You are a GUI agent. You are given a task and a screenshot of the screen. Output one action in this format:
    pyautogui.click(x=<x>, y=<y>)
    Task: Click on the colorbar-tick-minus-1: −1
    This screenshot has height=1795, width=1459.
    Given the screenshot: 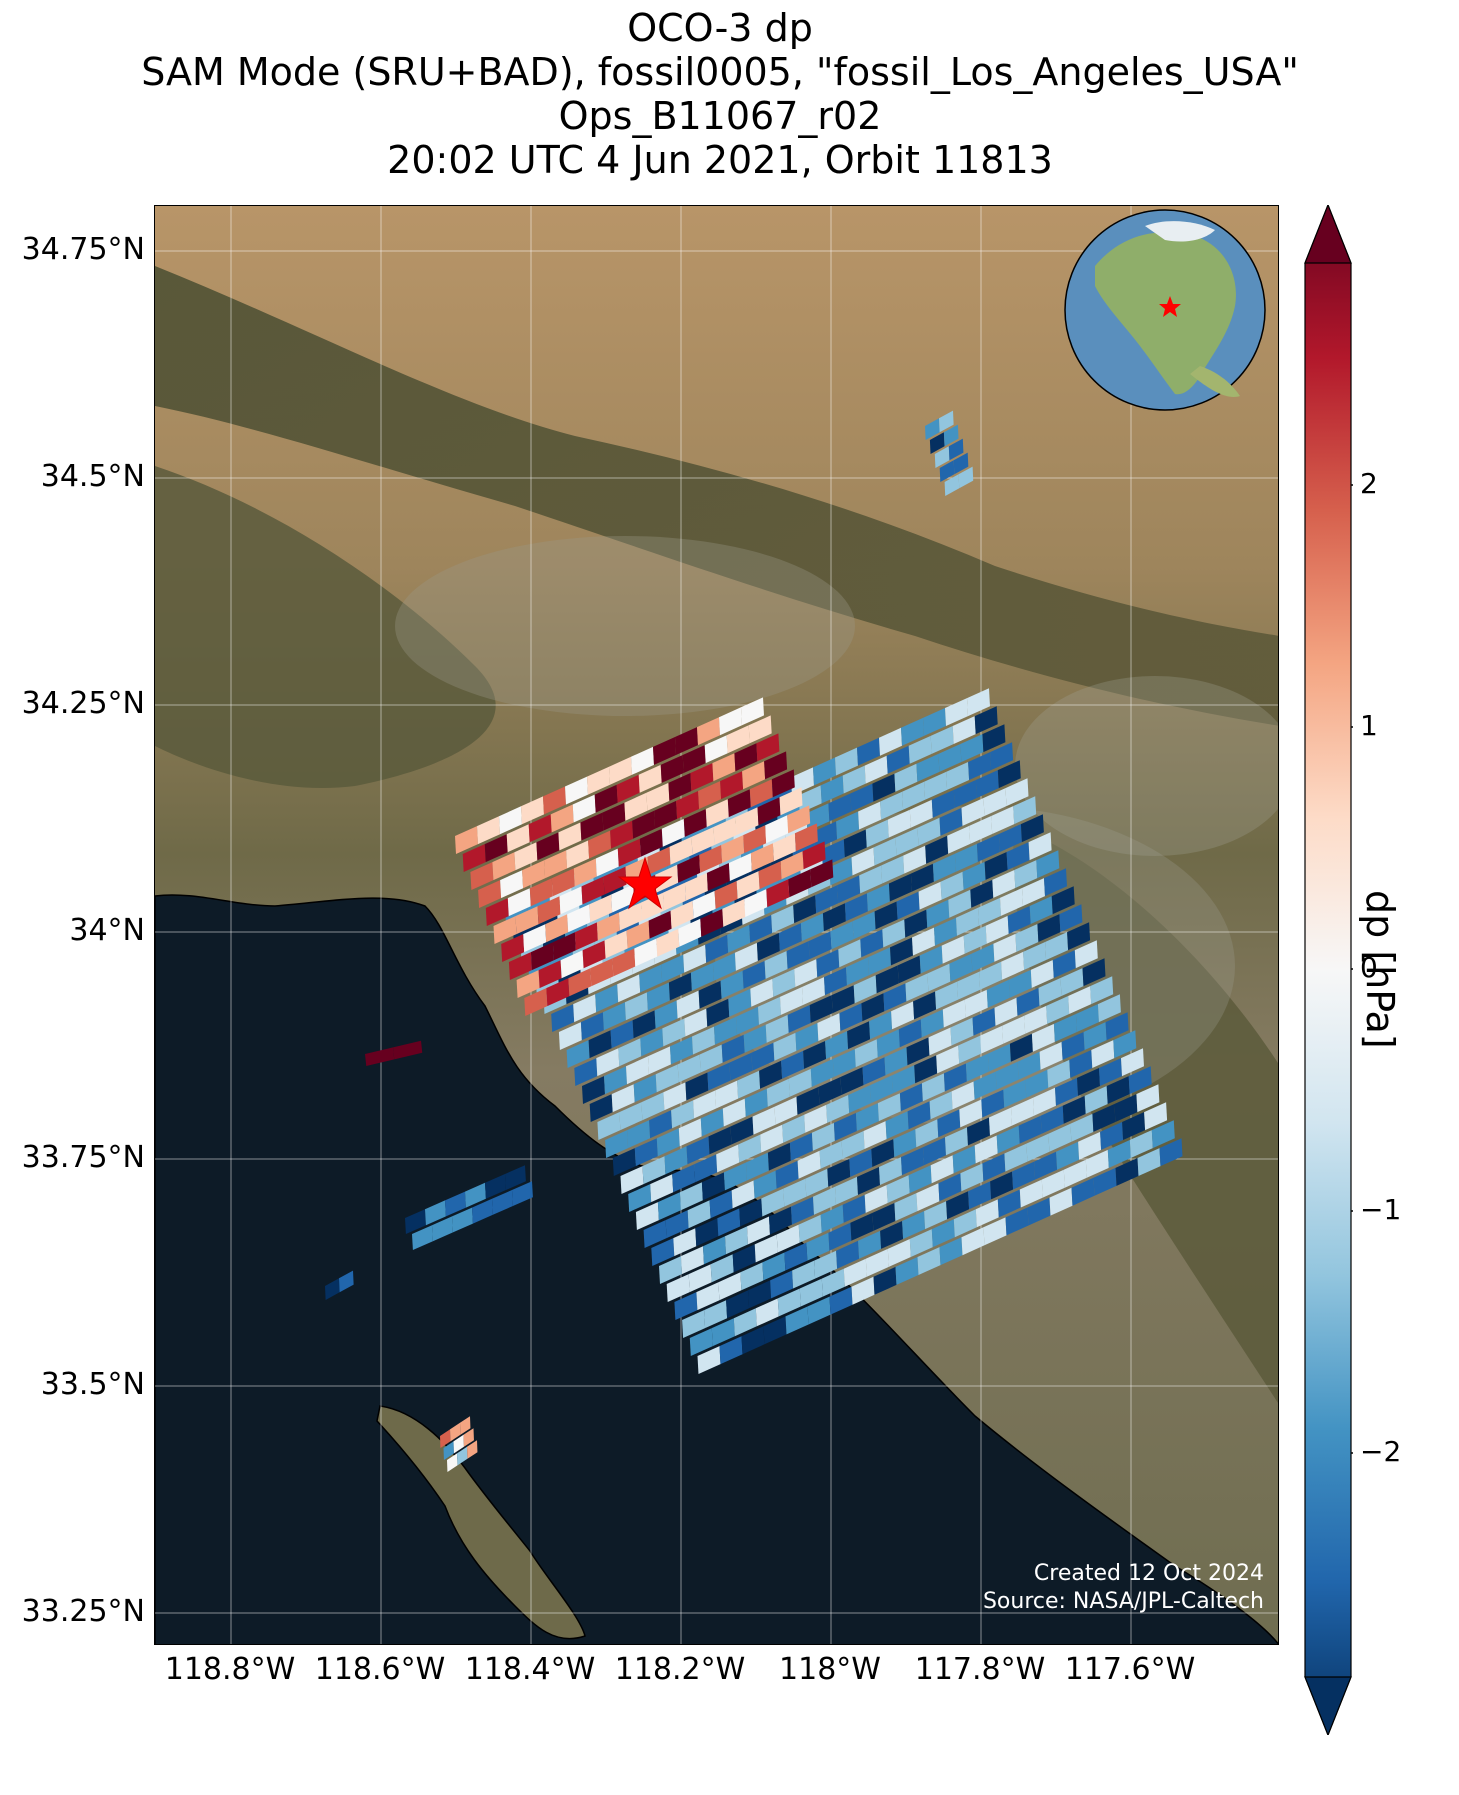 What is the action you would take?
    pyautogui.click(x=1381, y=1209)
    